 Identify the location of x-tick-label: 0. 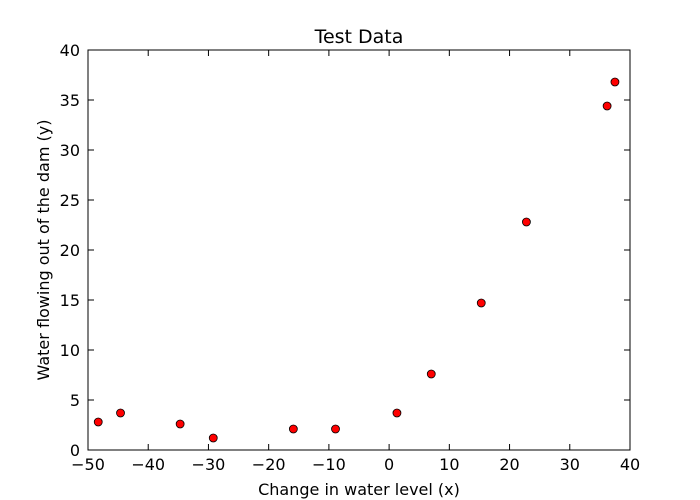
(389, 464).